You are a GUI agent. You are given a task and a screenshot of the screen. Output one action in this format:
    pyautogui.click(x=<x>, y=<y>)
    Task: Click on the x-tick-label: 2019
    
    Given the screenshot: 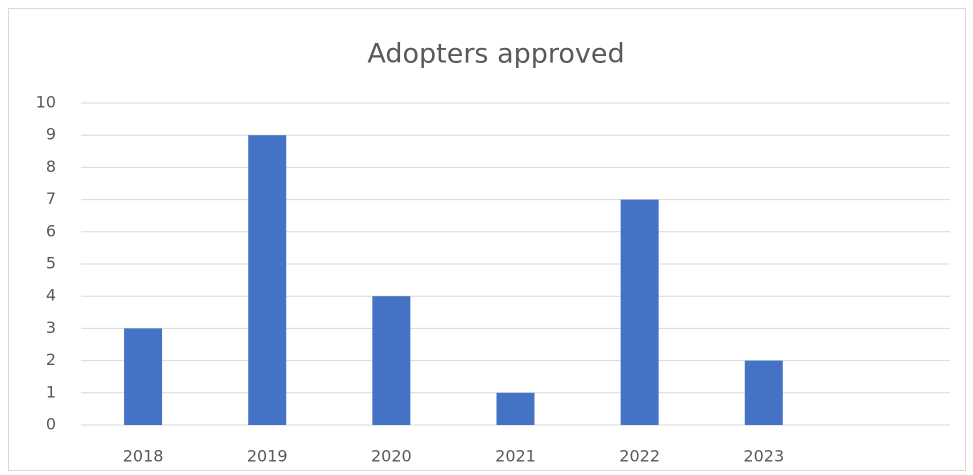 What is the action you would take?
    pyautogui.click(x=267, y=456)
    